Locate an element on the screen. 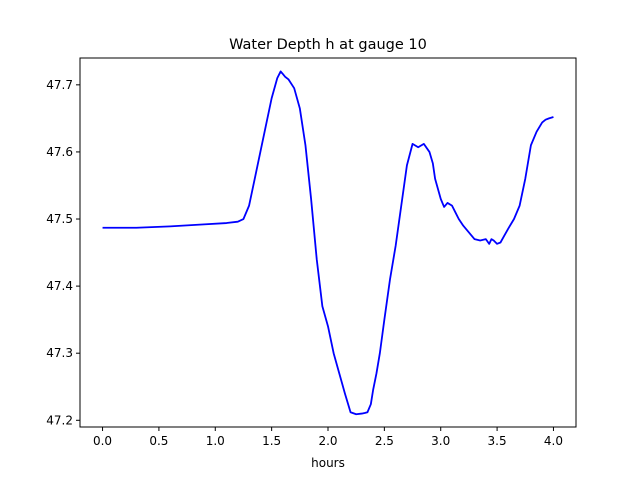  y-tick-label: 47.4 is located at coordinates (59, 286).